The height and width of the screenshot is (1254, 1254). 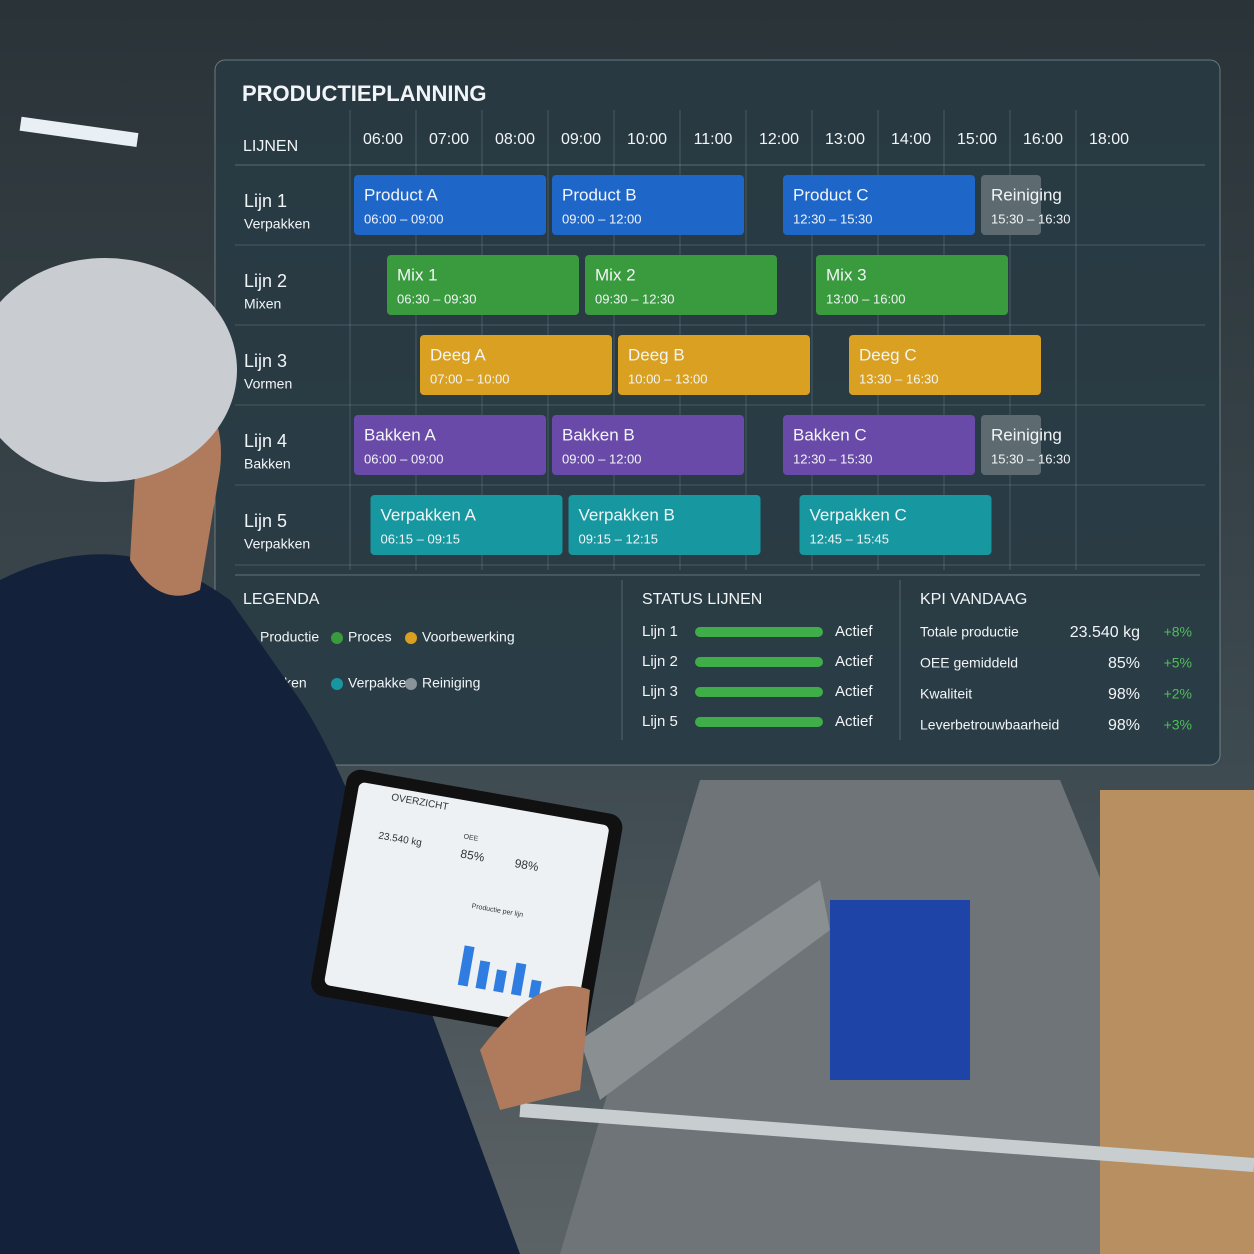 I want to click on task-time: 12:45 – 15:45, so click(x=850, y=538).